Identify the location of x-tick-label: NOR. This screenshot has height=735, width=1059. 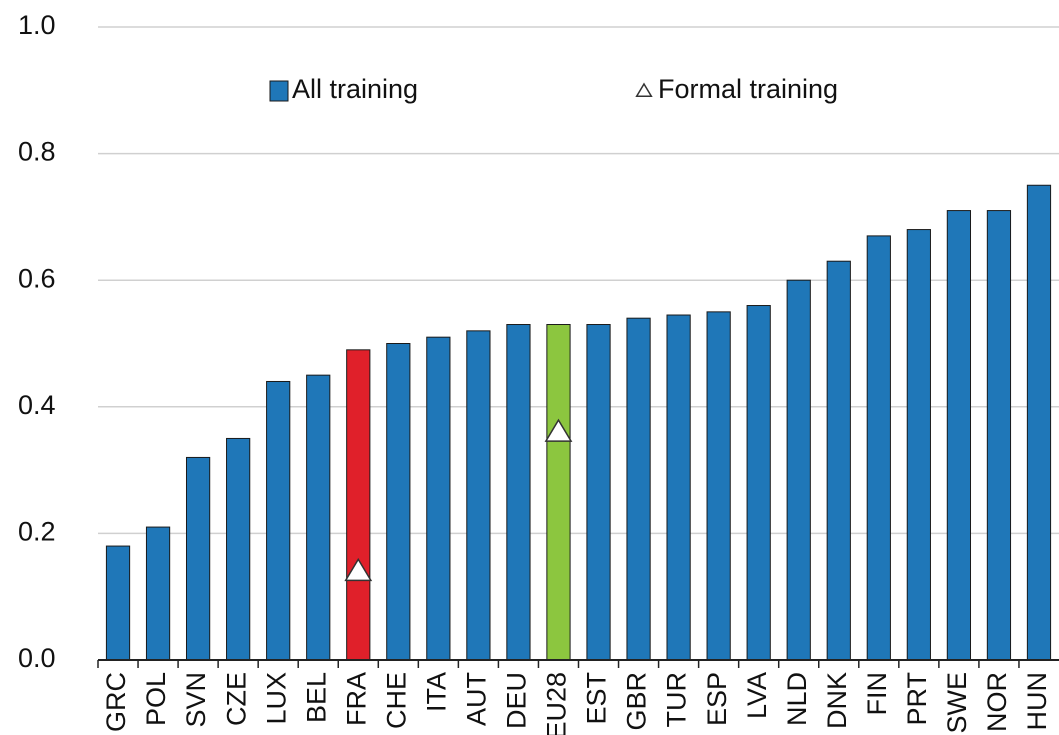
(997, 702).